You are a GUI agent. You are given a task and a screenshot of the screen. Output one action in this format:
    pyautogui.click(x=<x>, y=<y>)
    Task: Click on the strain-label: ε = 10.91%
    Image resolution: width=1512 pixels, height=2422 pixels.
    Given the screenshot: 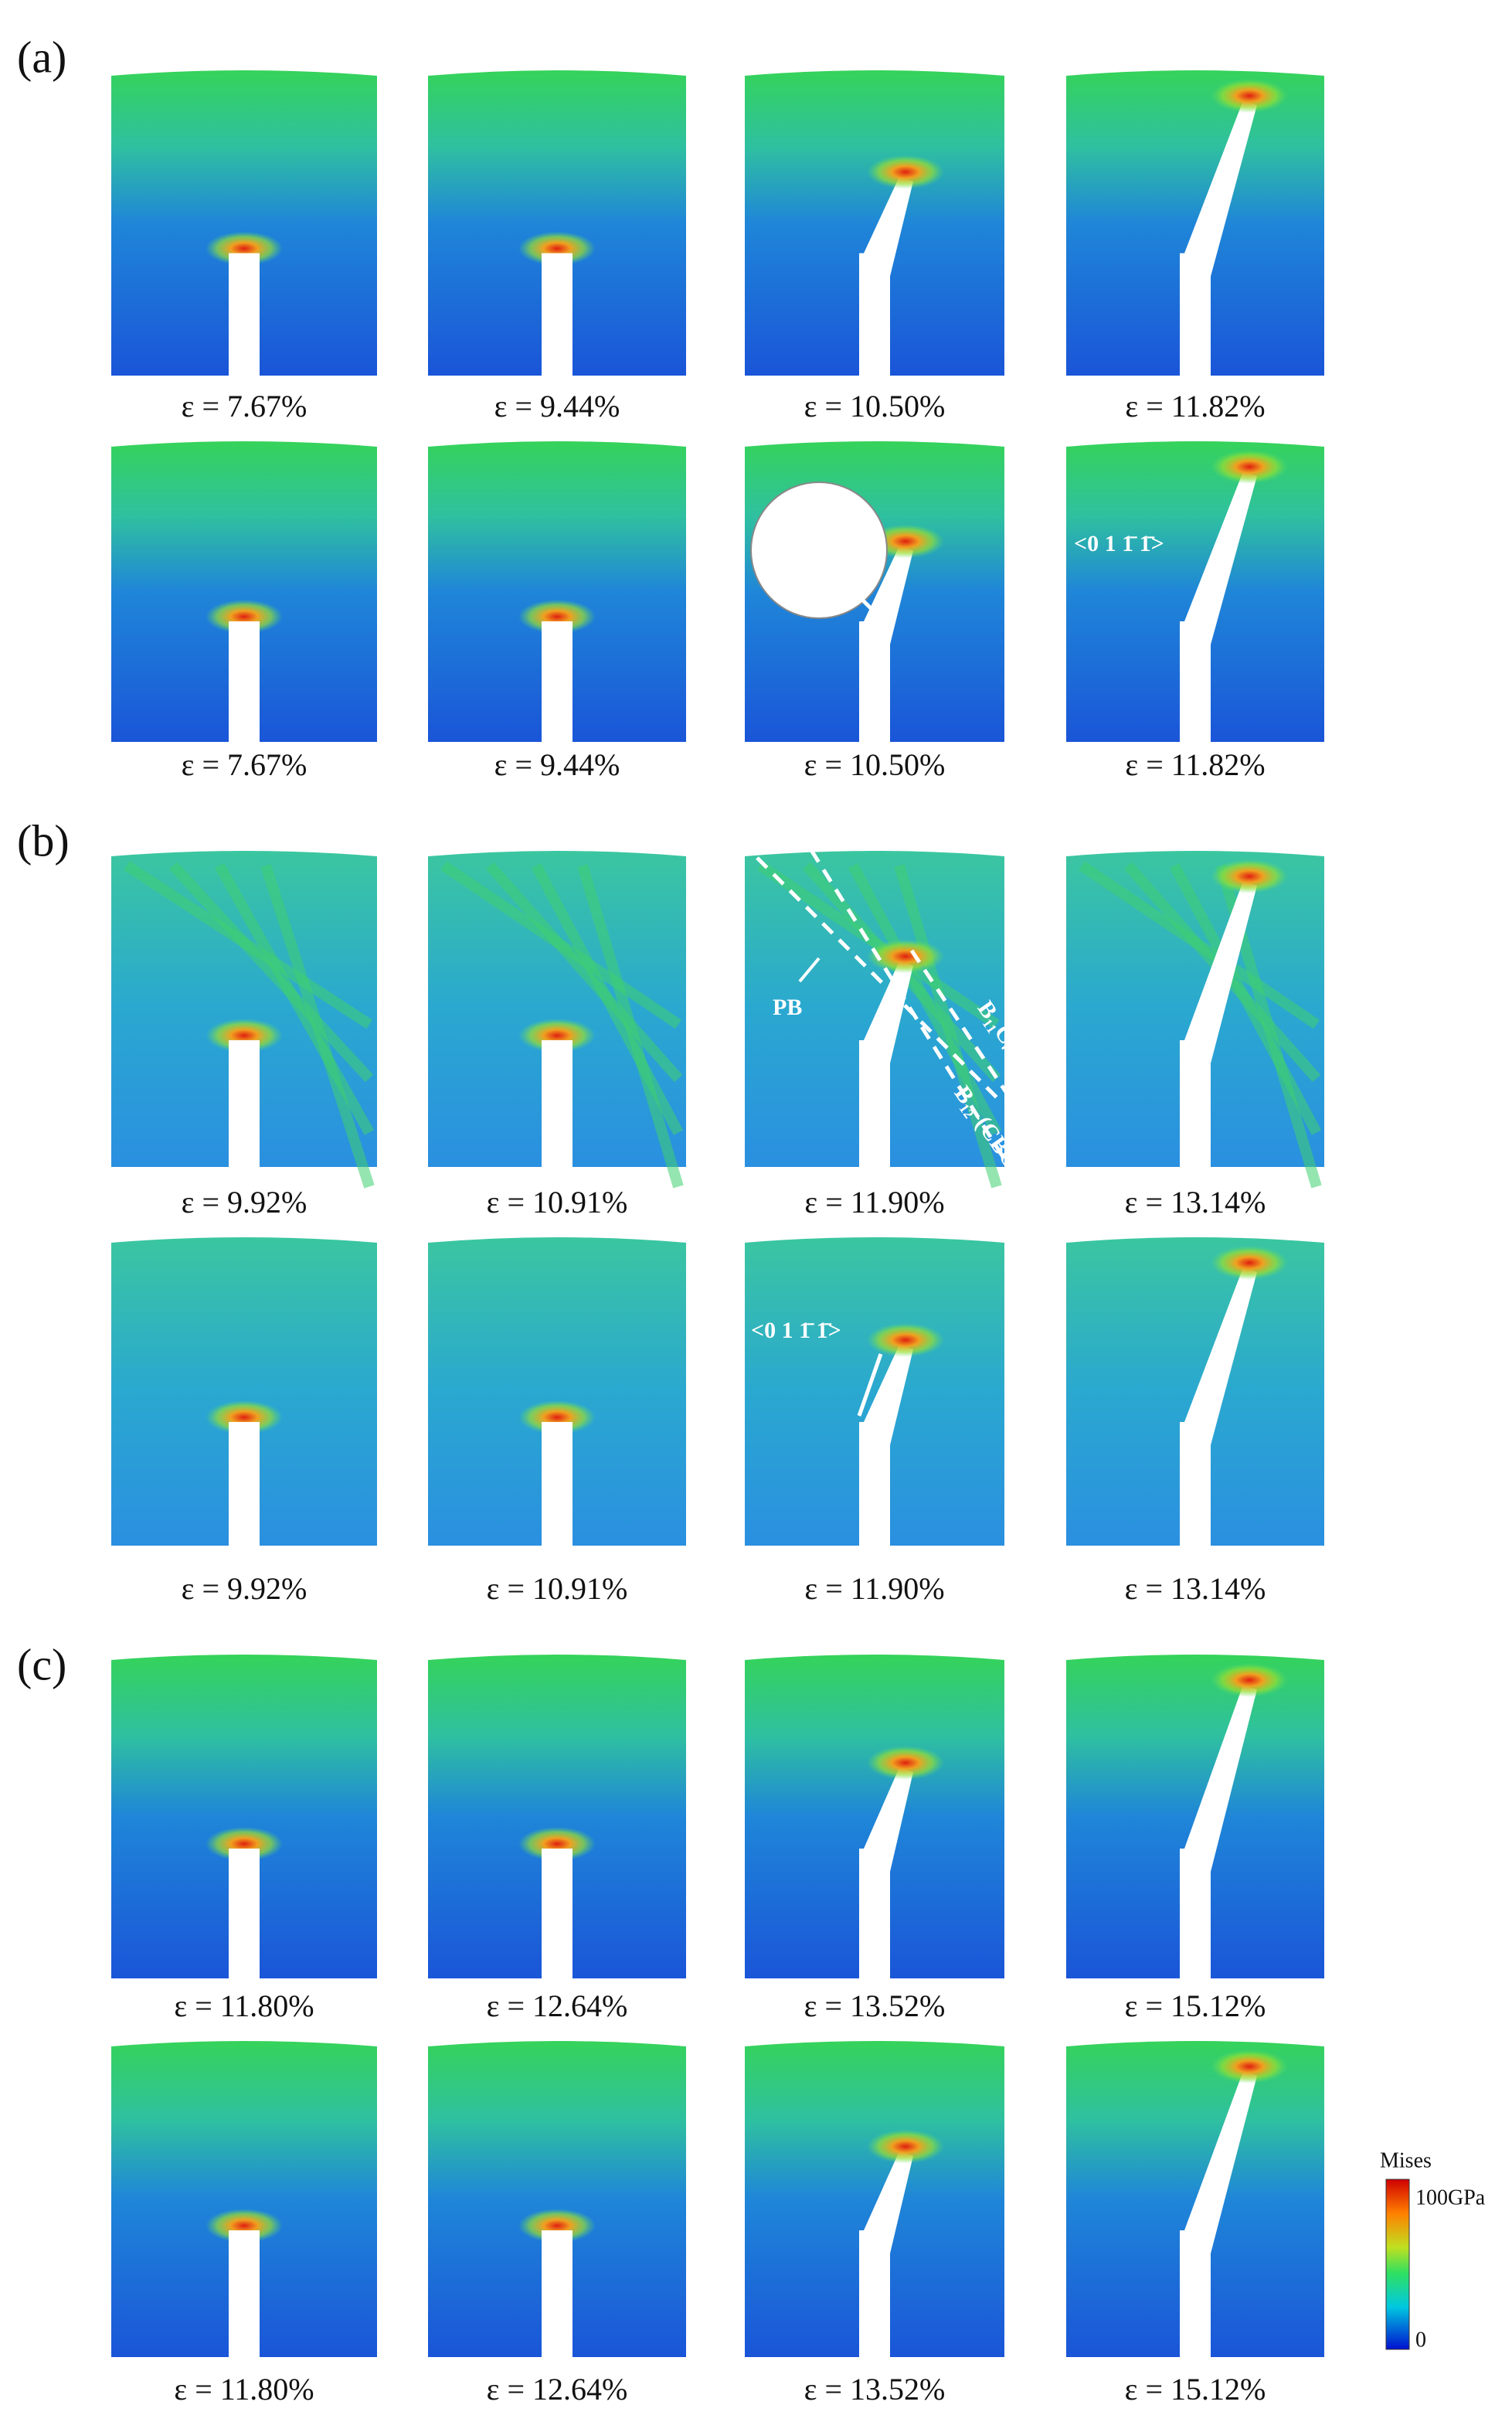 What is the action you would take?
    pyautogui.click(x=557, y=1202)
    